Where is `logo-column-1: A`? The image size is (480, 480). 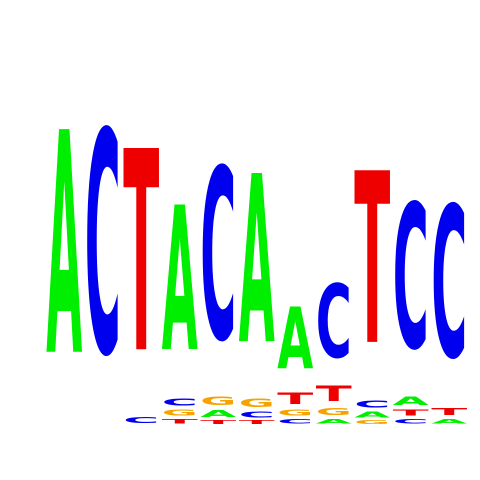
logo-column-1: A is located at coordinates (64, 246).